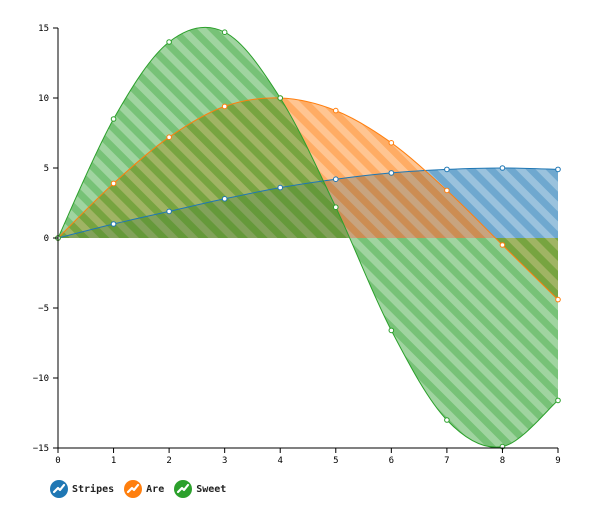  I want to click on legend: Stripes Are Sweet, so click(143, 489).